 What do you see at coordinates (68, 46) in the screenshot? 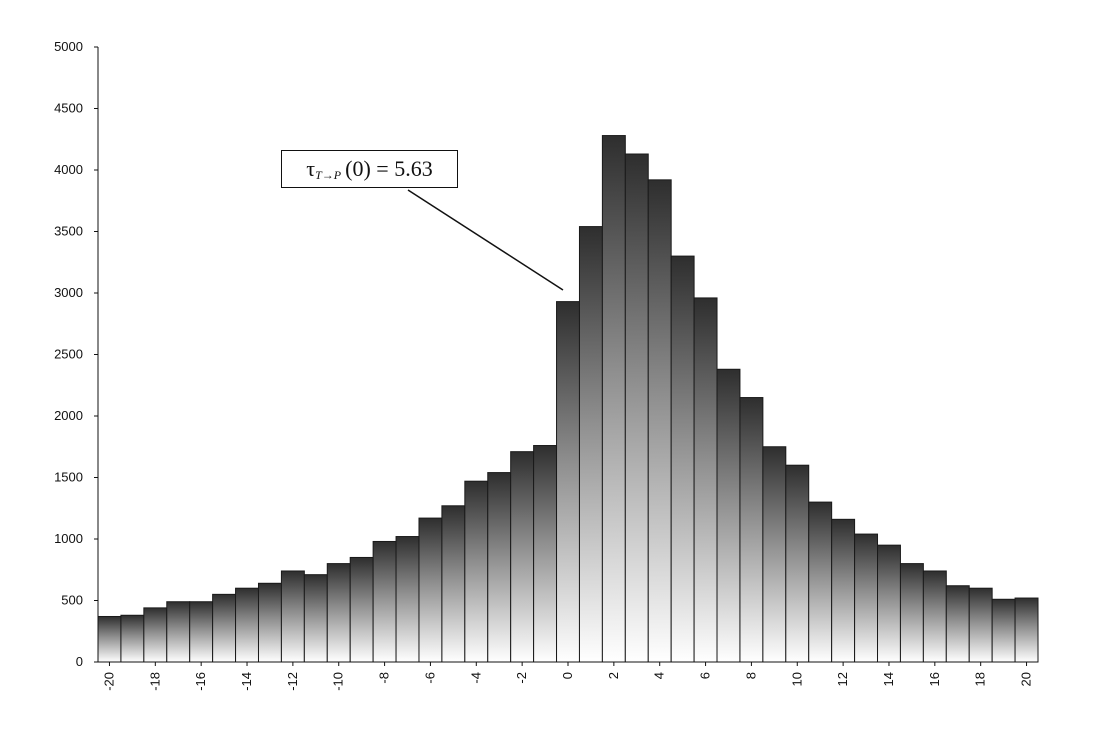
I see `y-tick-label: 5000` at bounding box center [68, 46].